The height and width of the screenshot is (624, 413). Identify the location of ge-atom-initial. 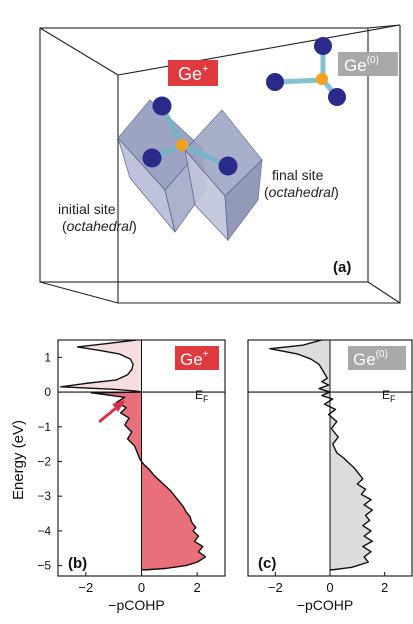
(182, 145).